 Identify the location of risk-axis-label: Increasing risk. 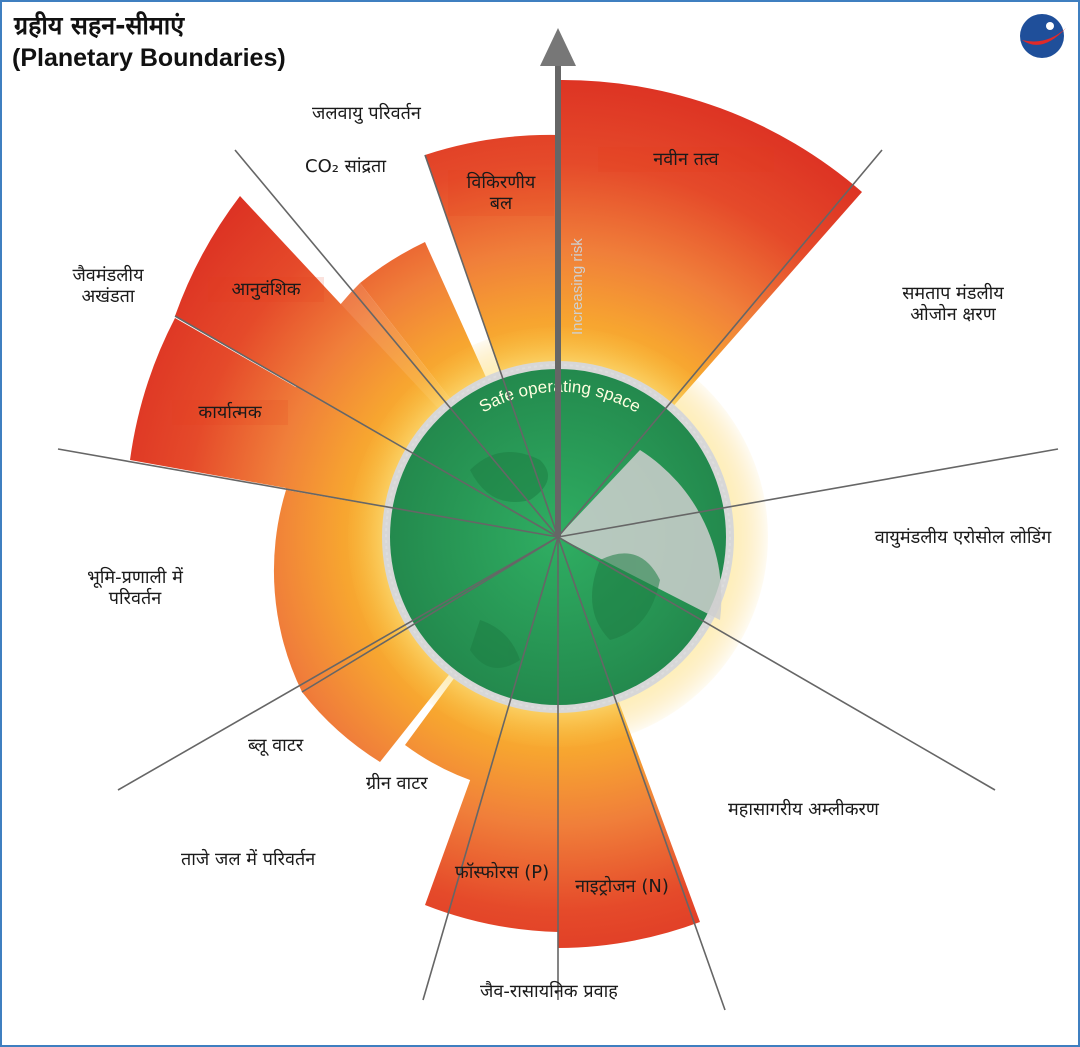
(577, 286).